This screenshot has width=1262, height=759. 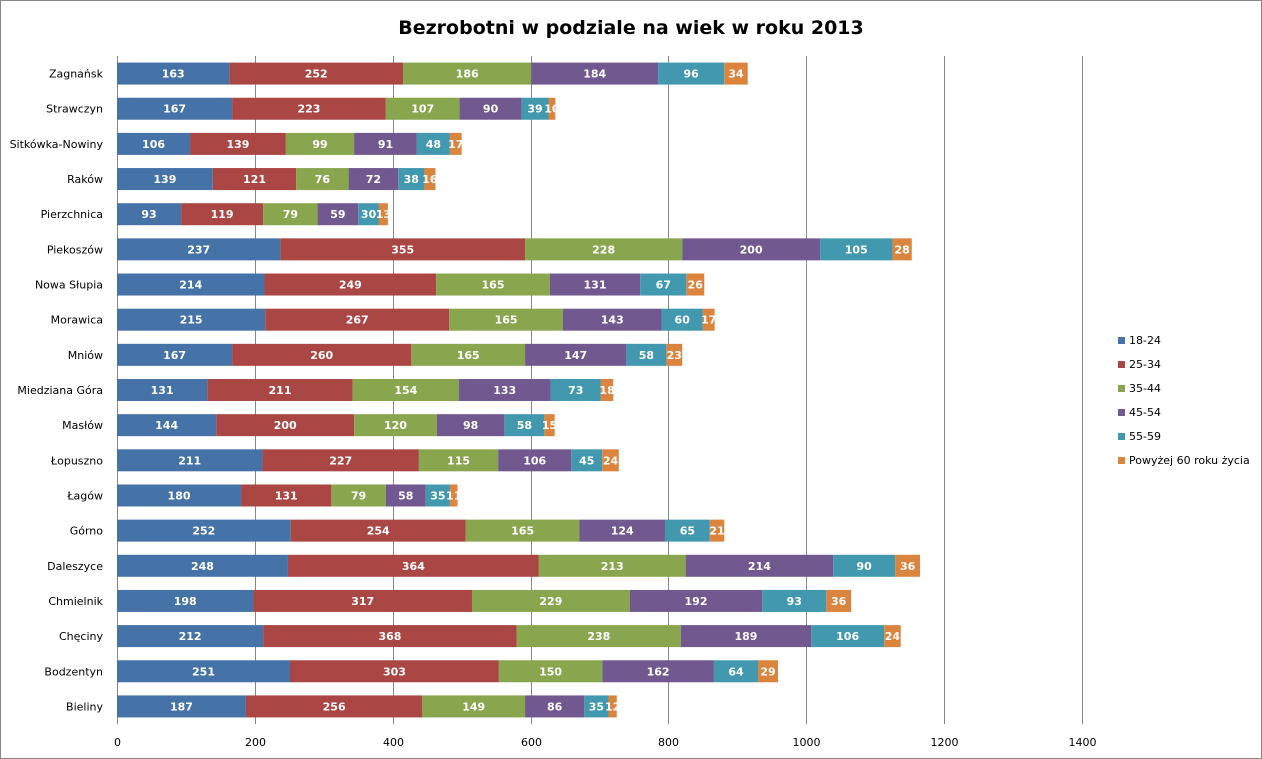 I want to click on x-tick-label: 1200, so click(x=945, y=742).